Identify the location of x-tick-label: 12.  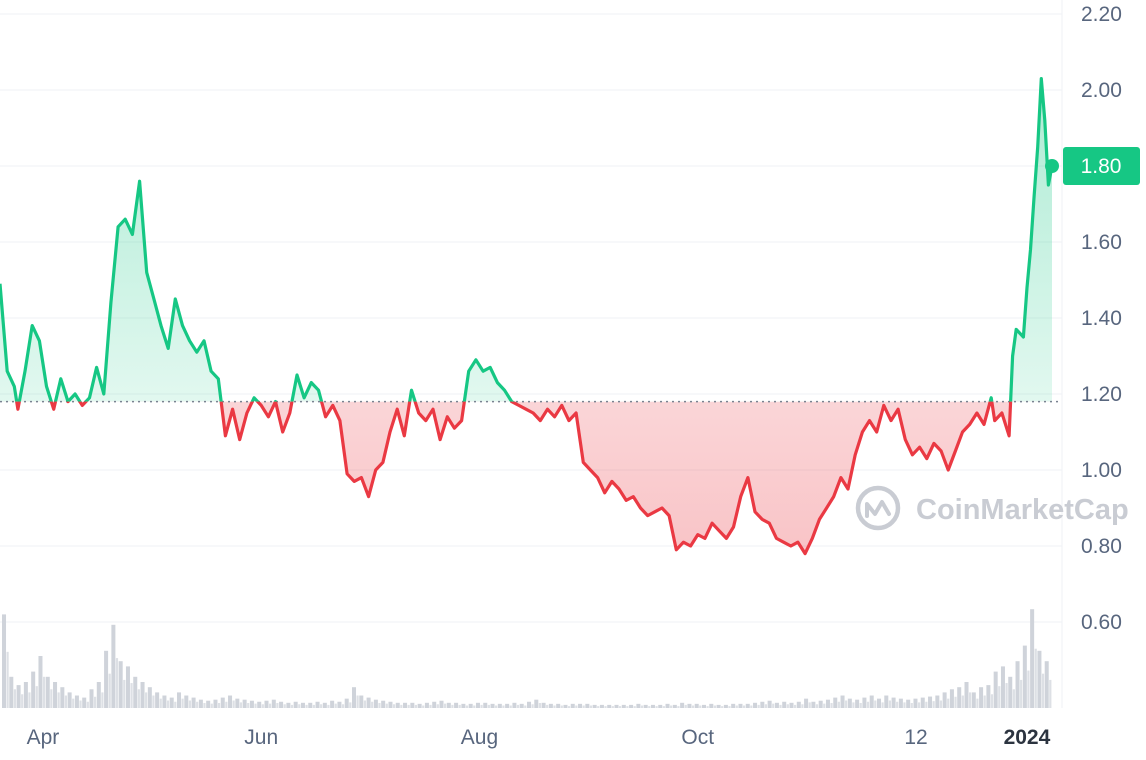
(915, 737).